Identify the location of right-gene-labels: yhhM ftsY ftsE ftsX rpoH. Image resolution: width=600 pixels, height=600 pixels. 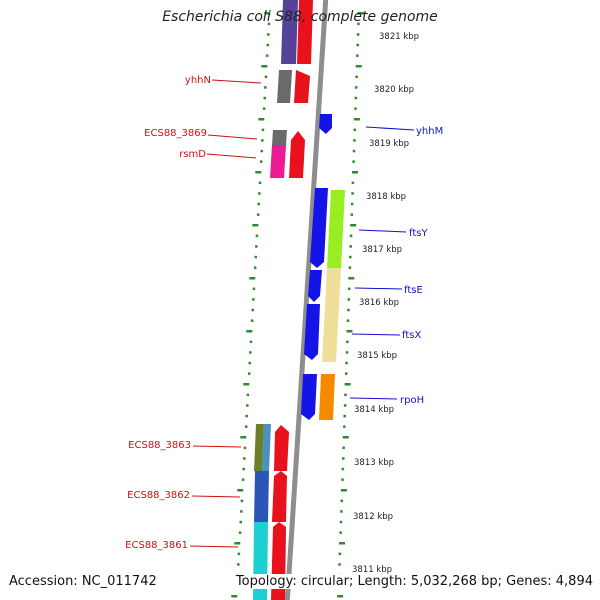
(396, 266).